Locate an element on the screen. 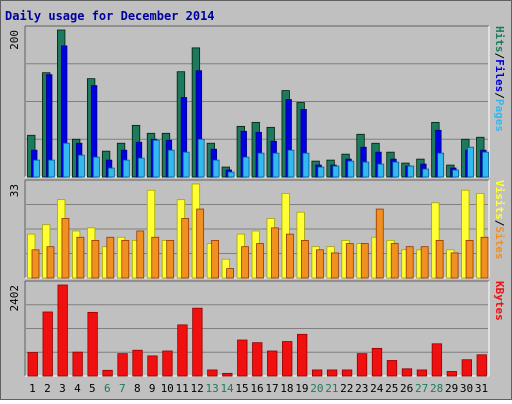  panel-kbytes-max-label: 2402 is located at coordinates (14, 298).